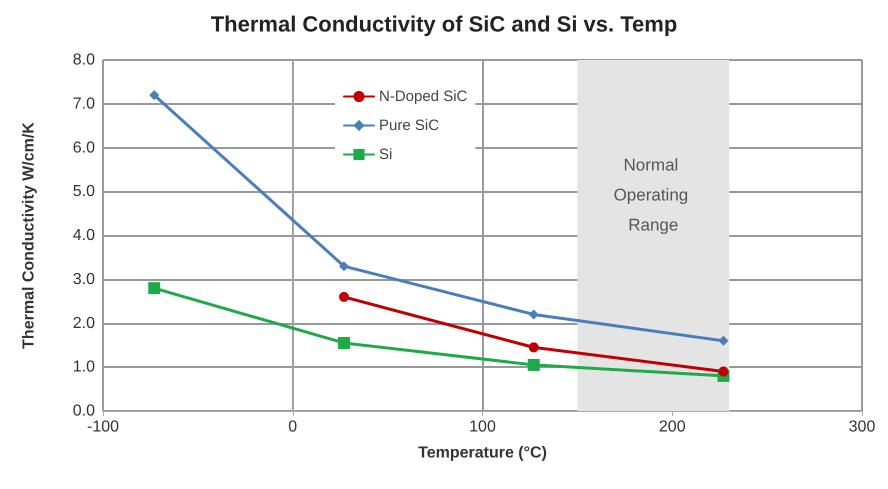  I want to click on legend-label: N-Doped SiC, so click(423, 96).